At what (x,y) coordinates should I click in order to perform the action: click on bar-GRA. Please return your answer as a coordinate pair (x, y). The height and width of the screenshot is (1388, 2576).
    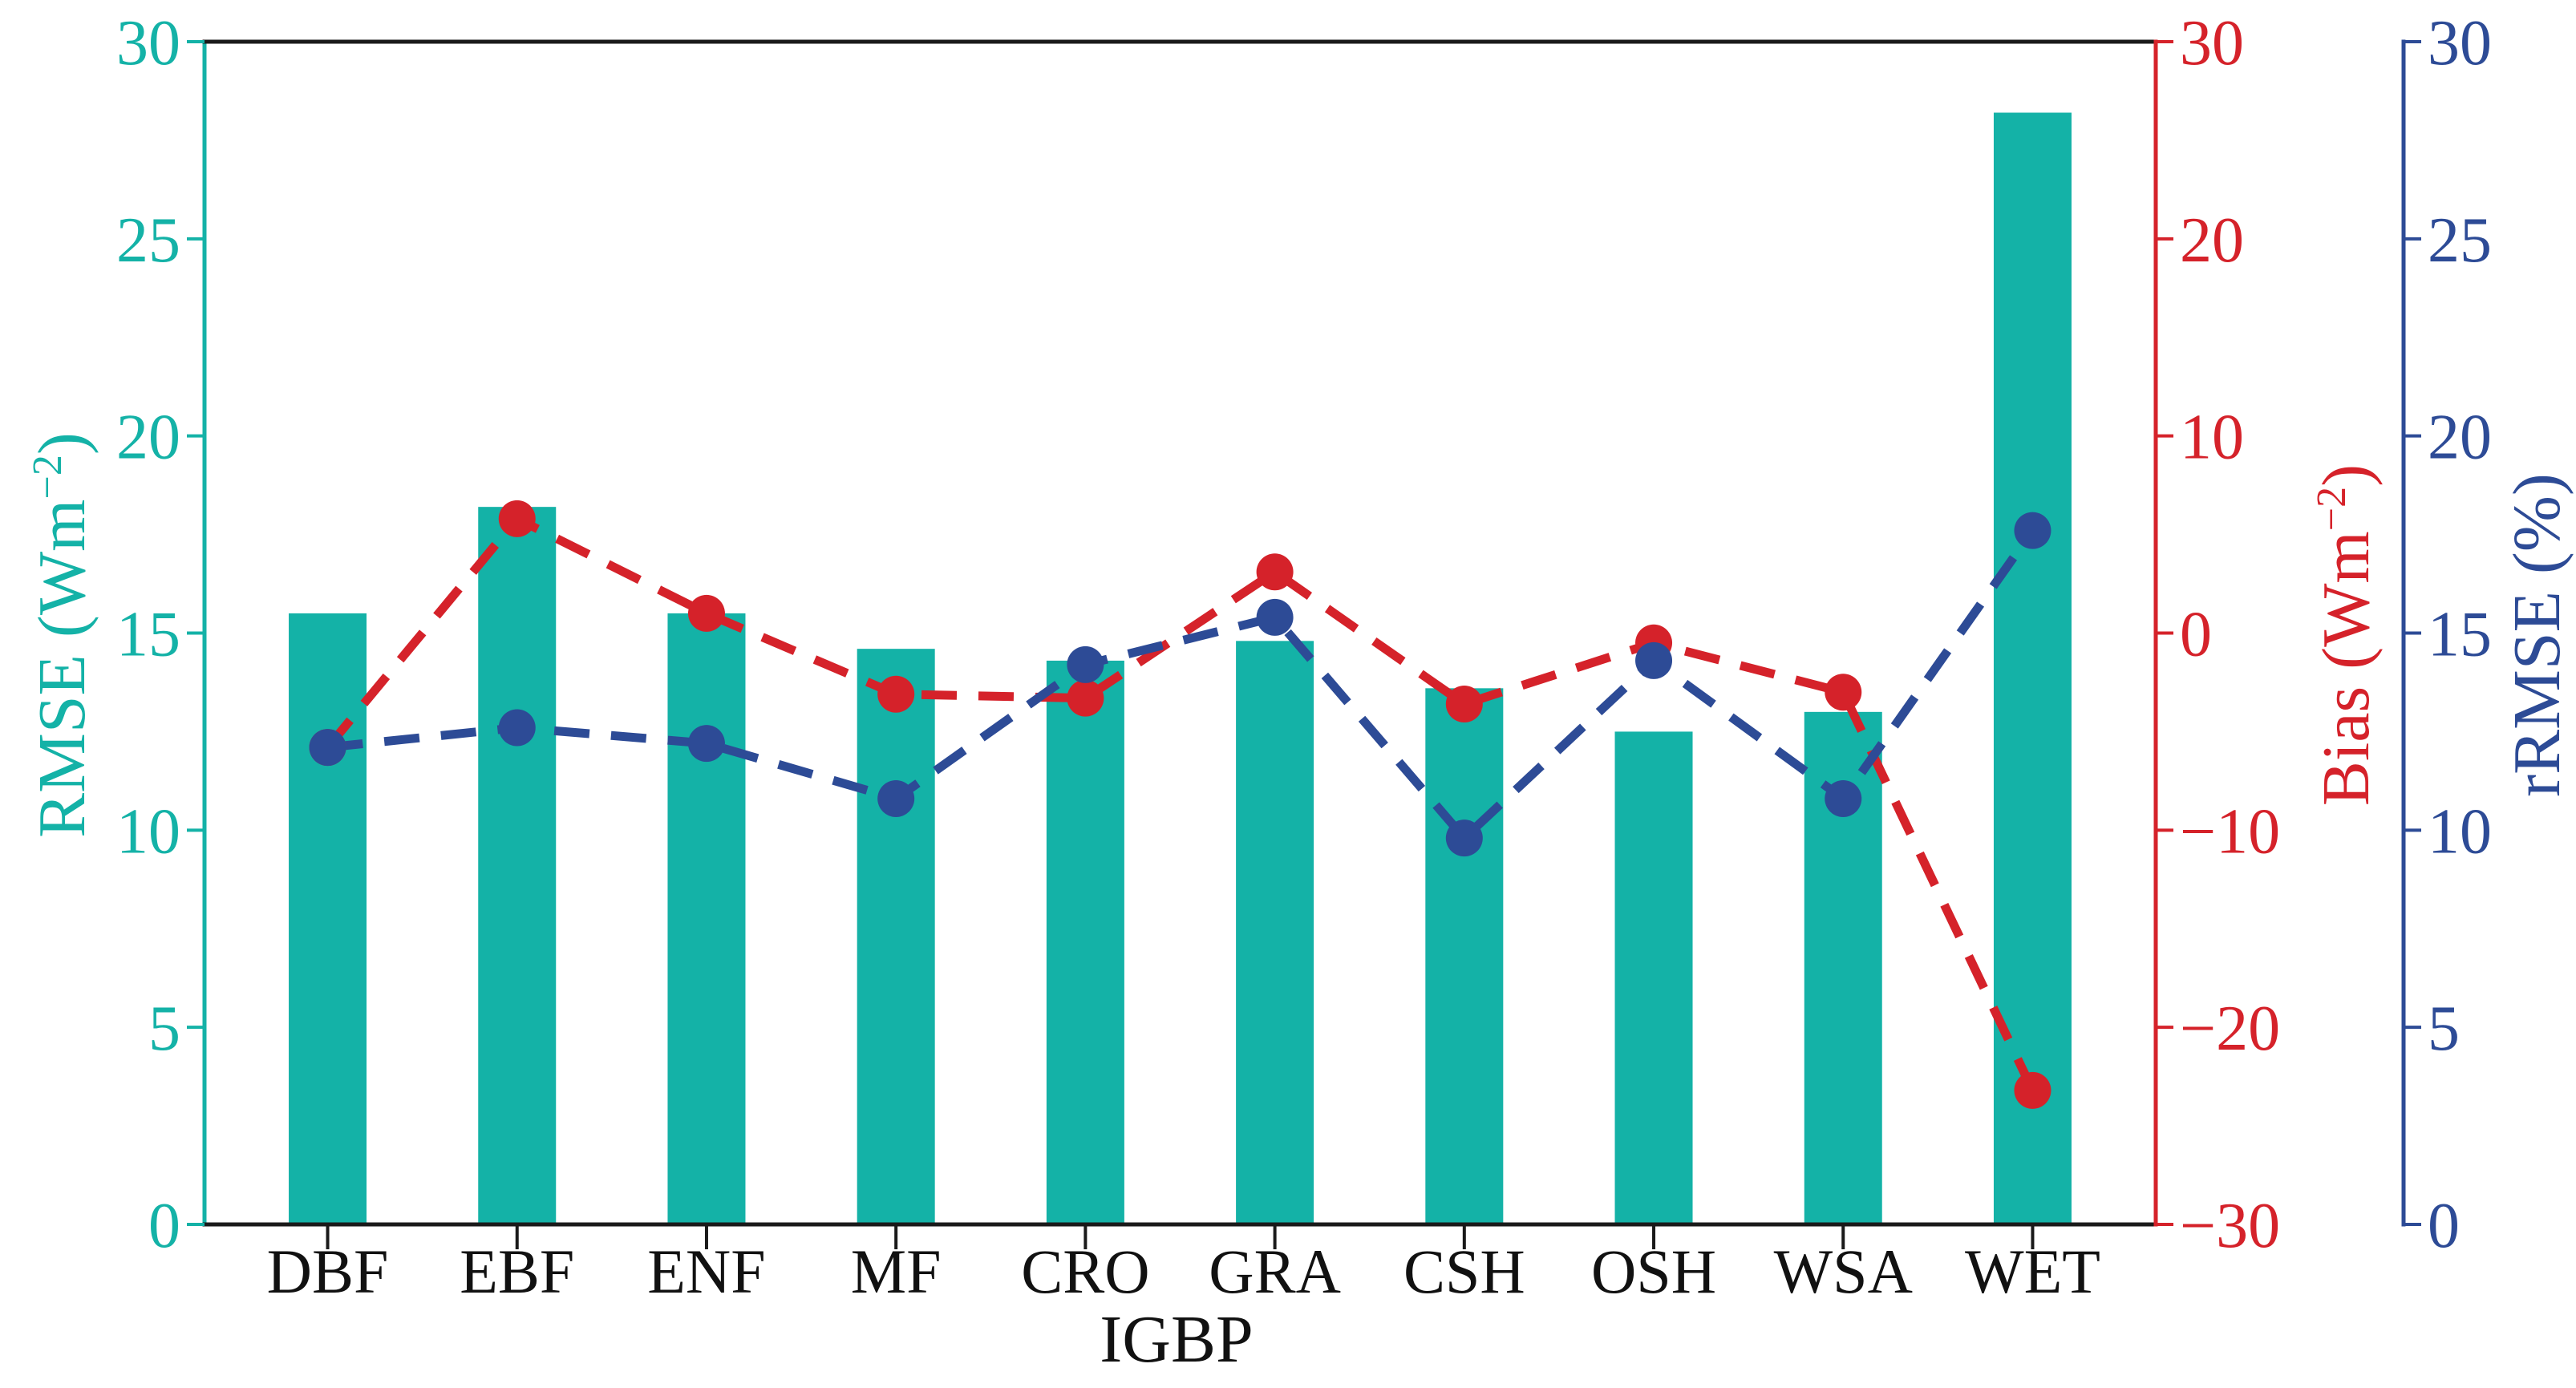
    Looking at the image, I should click on (1275, 932).